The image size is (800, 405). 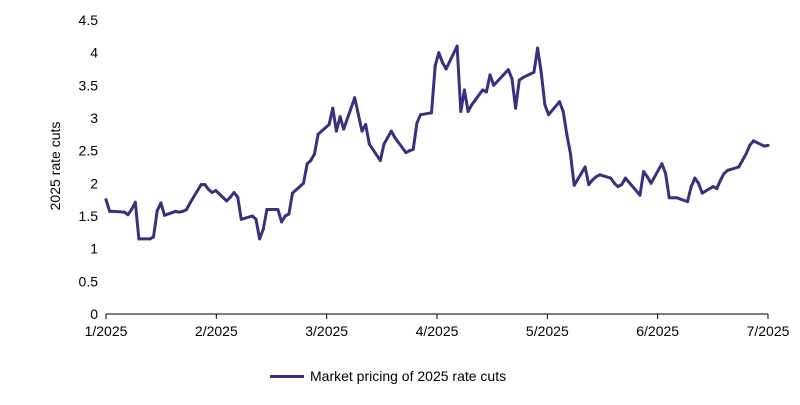 I want to click on x-tick-label: 4/2025, so click(x=437, y=331).